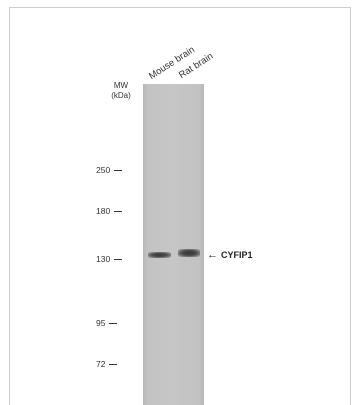  I want to click on target-label: CYFIP1, so click(237, 255).